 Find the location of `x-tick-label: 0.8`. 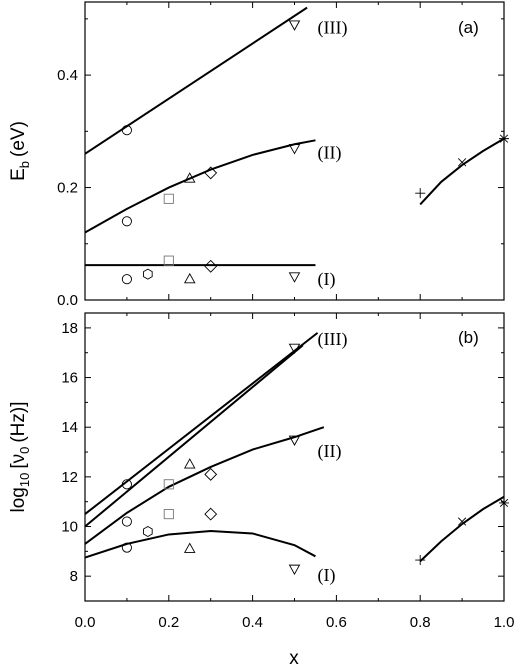

x-tick-label: 0.8 is located at coordinates (420, 622).